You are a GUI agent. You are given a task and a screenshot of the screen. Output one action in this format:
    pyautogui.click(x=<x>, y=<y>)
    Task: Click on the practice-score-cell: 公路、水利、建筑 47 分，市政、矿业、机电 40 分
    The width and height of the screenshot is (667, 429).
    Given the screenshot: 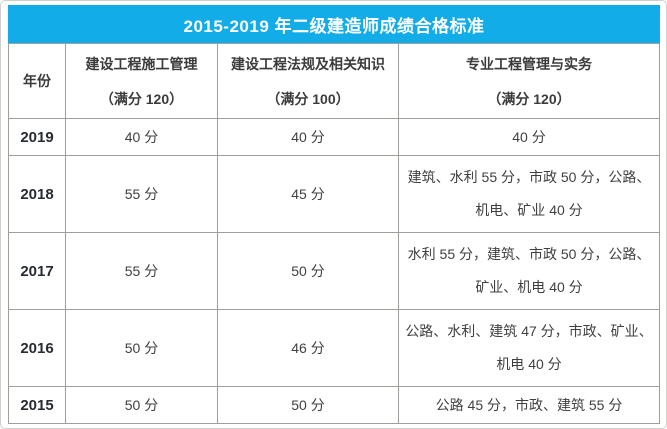 What is the action you would take?
    pyautogui.click(x=529, y=348)
    